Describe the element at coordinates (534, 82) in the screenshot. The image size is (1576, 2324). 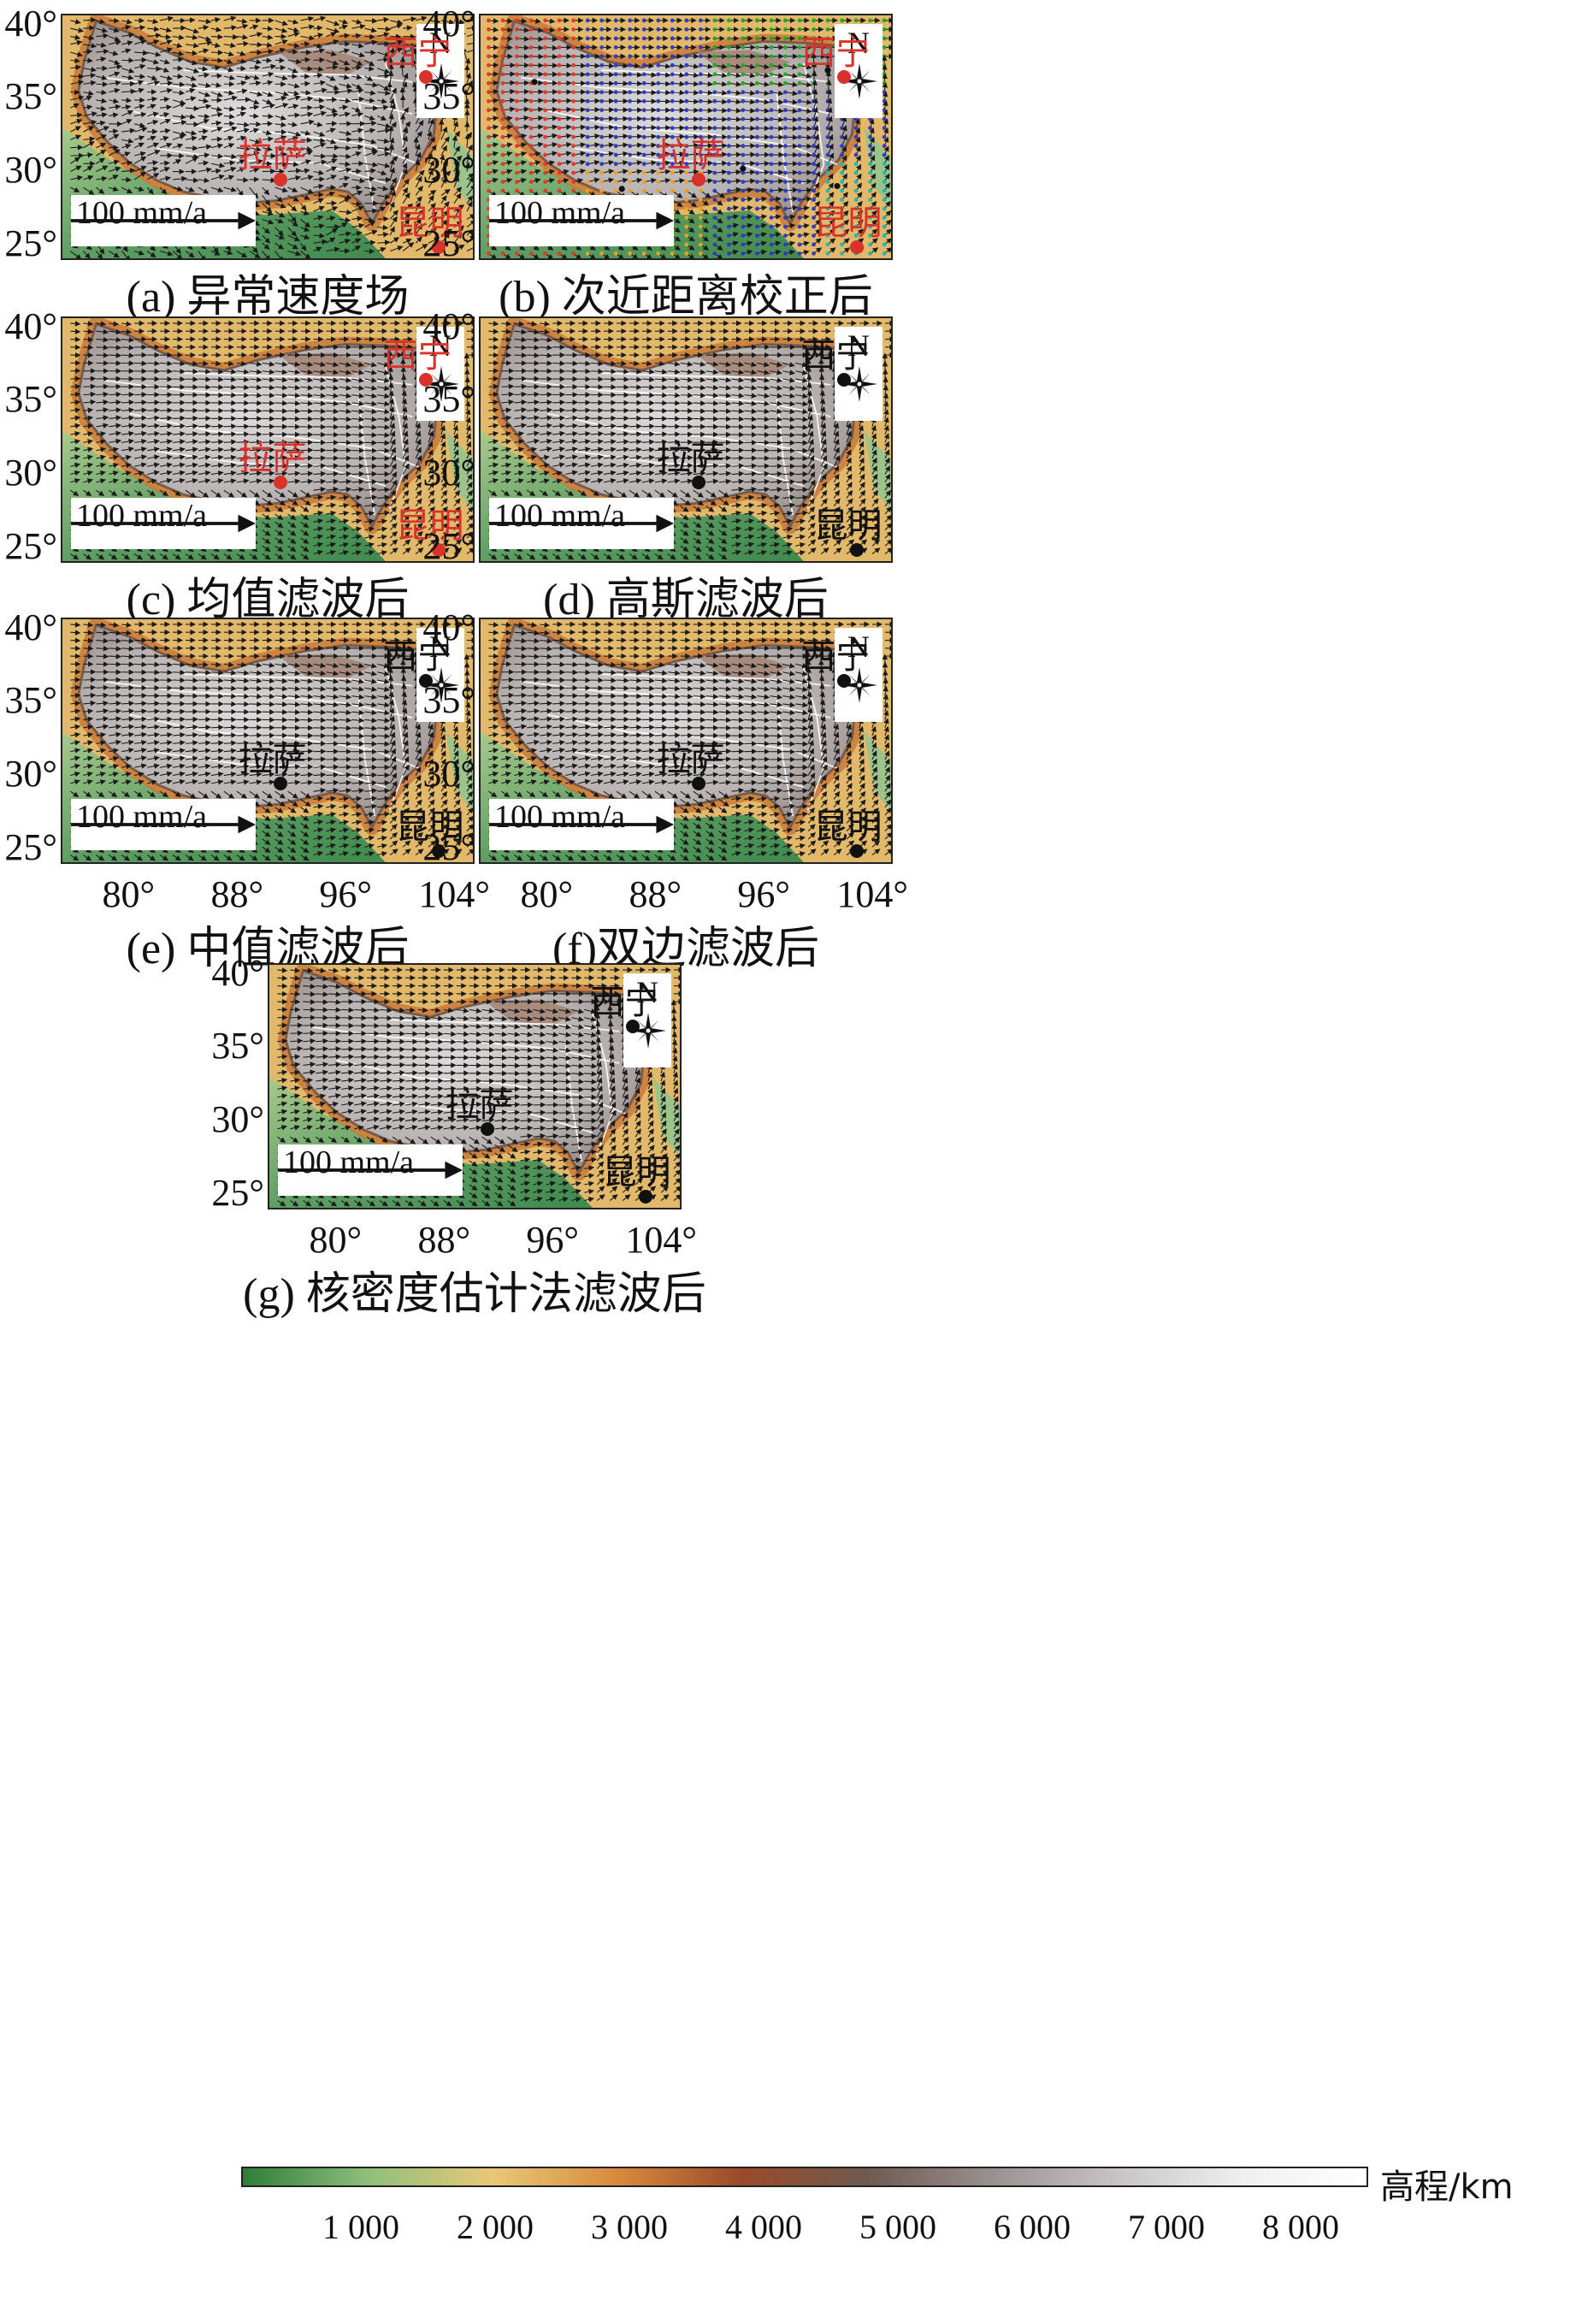
I see `cluster-center` at that location.